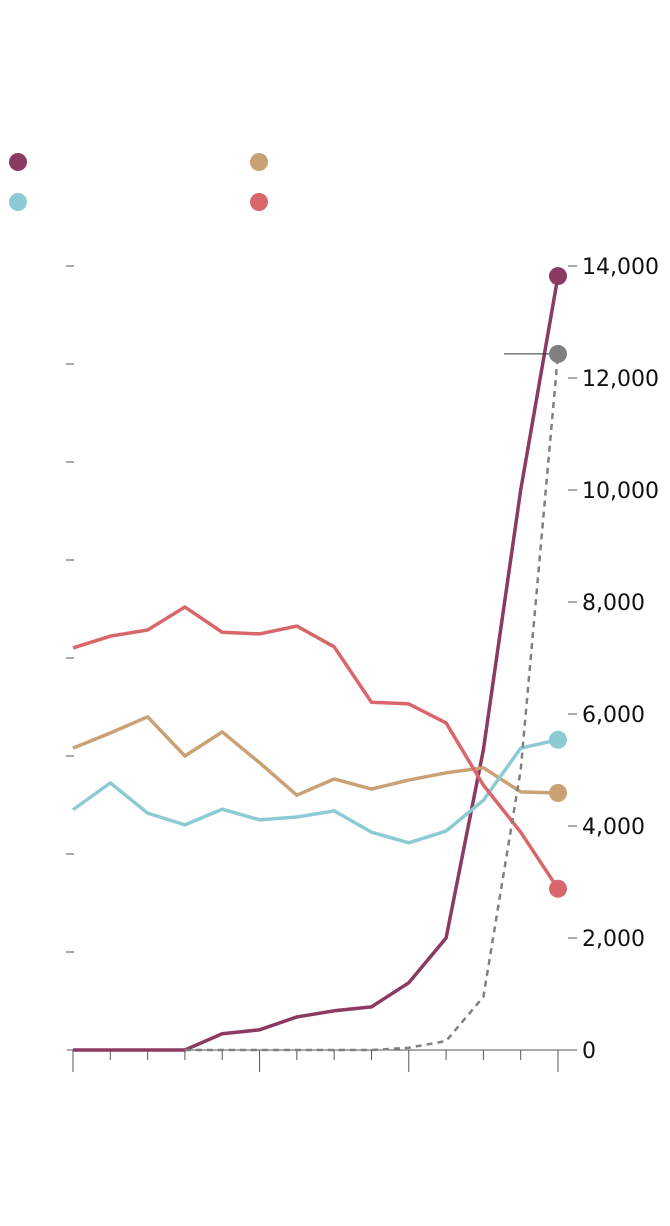 Image resolution: width=670 pixels, height=1226 pixels. What do you see at coordinates (613, 827) in the screenshot?
I see `y-tick-label: 4,000` at bounding box center [613, 827].